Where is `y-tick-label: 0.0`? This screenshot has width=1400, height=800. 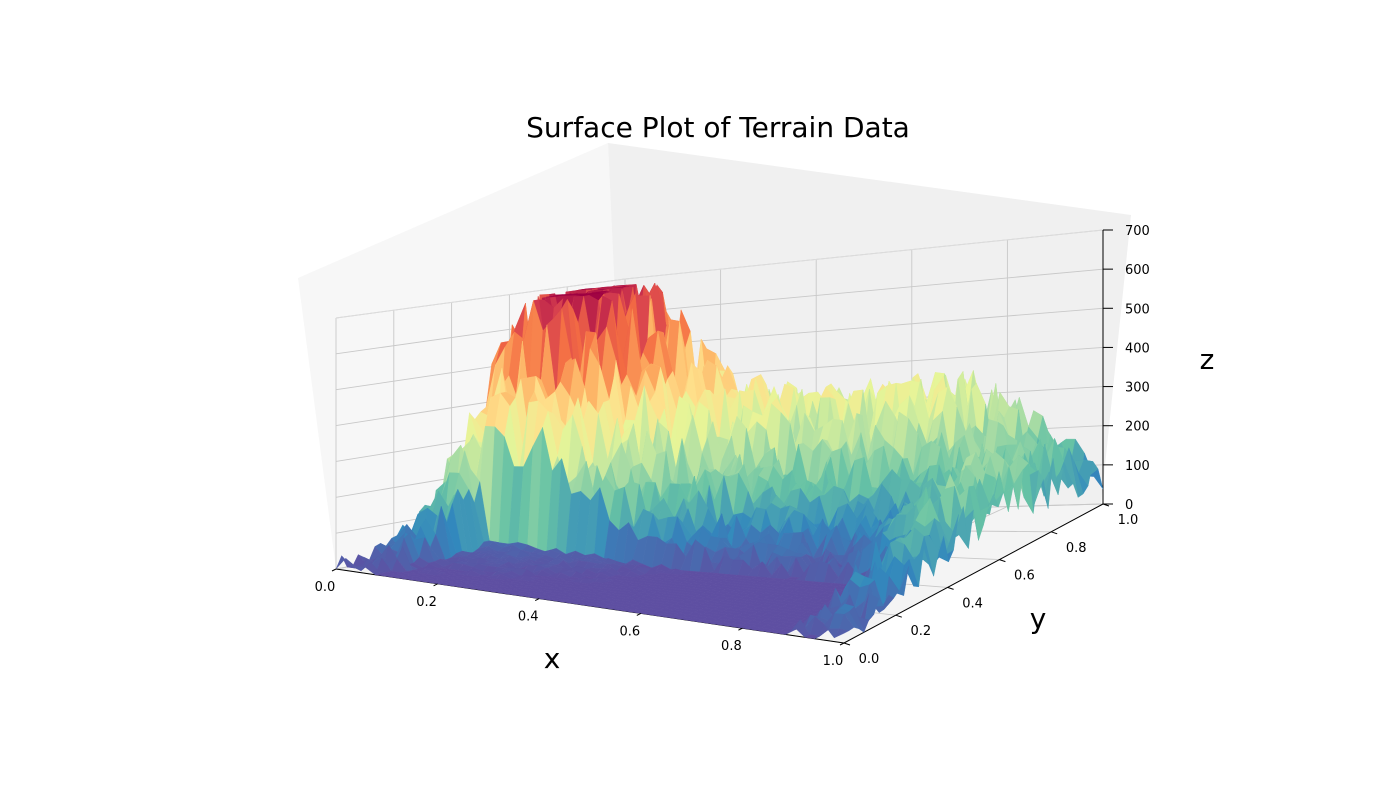
y-tick-label: 0.0 is located at coordinates (869, 659).